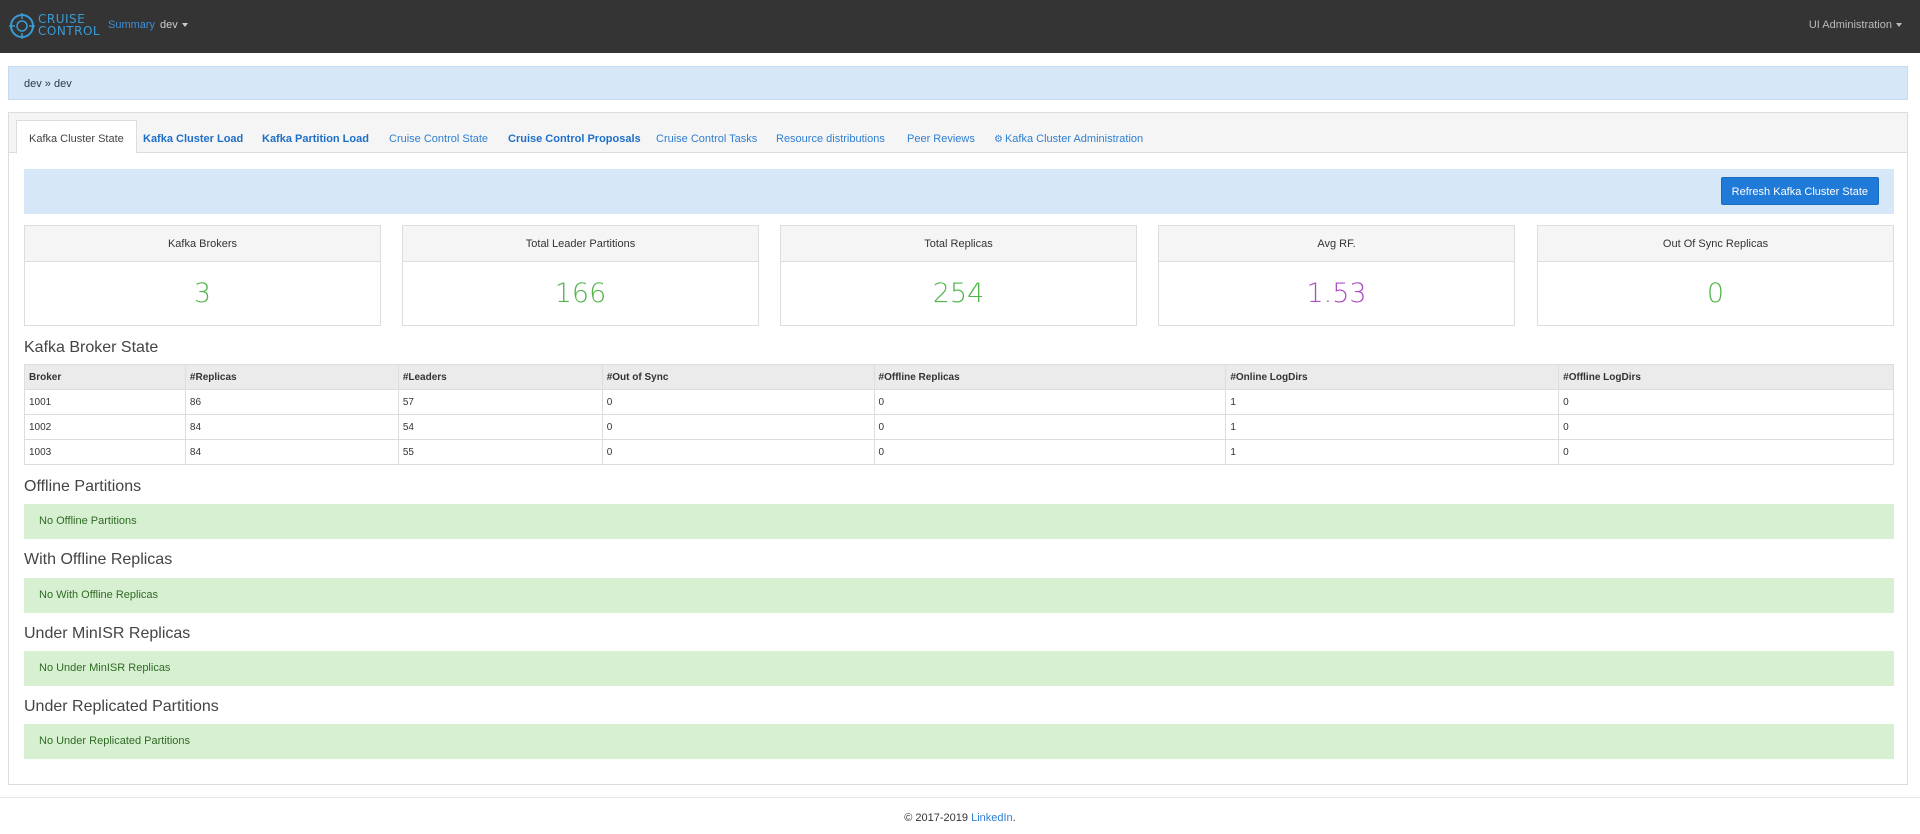 This screenshot has width=1920, height=834. What do you see at coordinates (105, 427) in the screenshot?
I see `table-cell: 1002` at bounding box center [105, 427].